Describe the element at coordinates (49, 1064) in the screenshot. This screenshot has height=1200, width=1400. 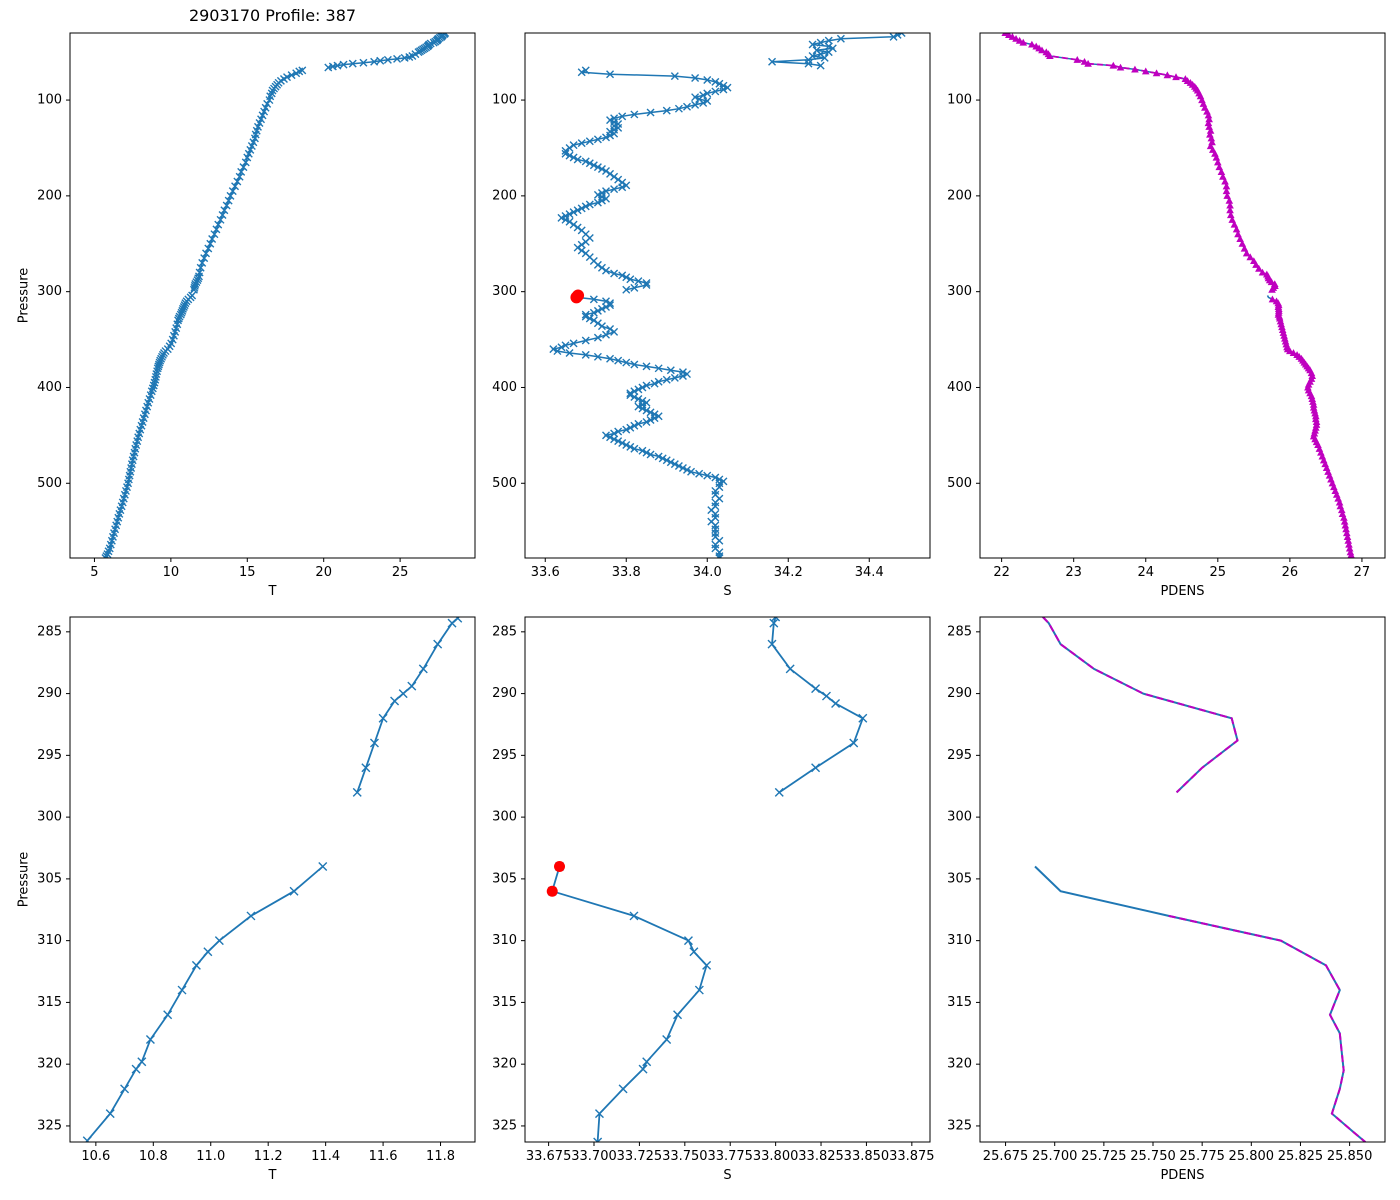
I see `y-tick-label: 320` at that location.